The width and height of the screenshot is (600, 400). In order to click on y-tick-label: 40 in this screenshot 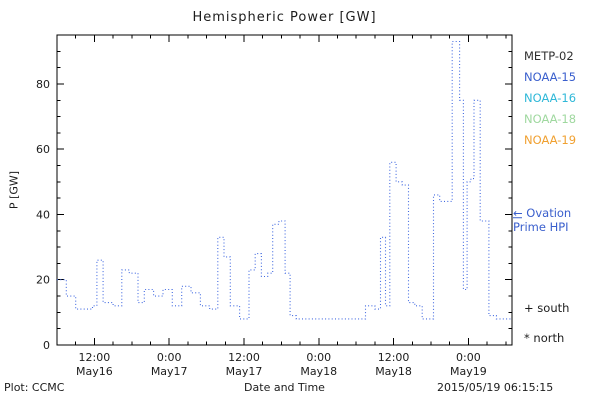, I will do `click(43, 214)`.